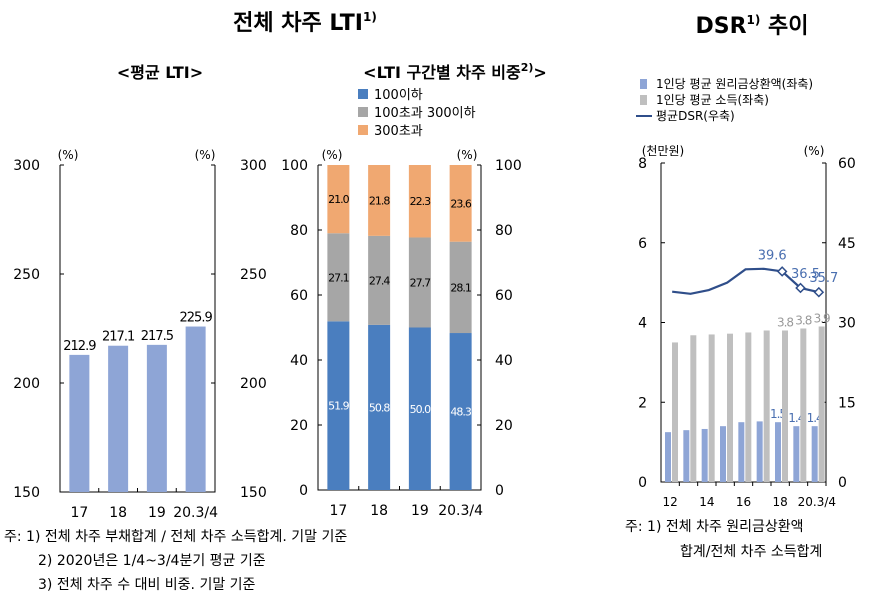 Image resolution: width=870 pixels, height=604 pixels. Describe the element at coordinates (26, 493) in the screenshot. I see `y-tick-label-left: 150` at that location.